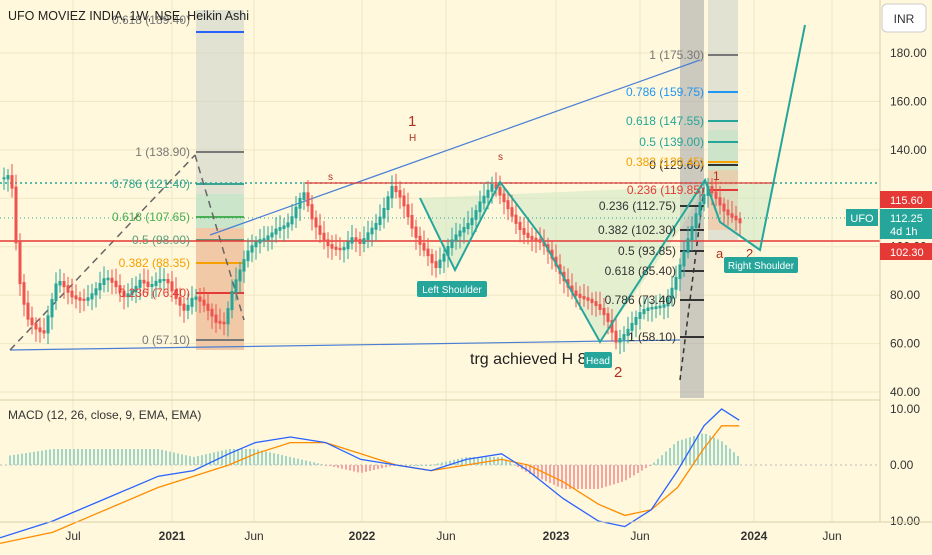 The width and height of the screenshot is (932, 555). What do you see at coordinates (676, 165) in the screenshot?
I see `fib-level-label: 0 (129.60)` at bounding box center [676, 165].